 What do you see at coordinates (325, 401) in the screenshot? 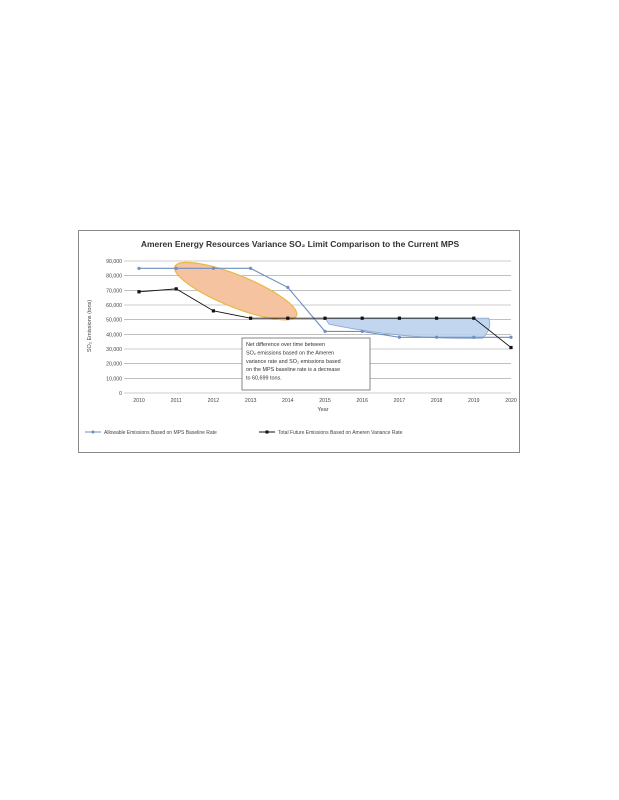
I see `x-tick-label: 2015` at bounding box center [325, 401].